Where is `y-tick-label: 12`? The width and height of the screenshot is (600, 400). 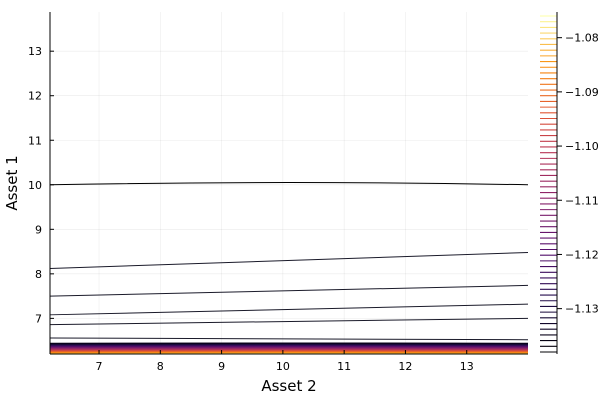 y-tick-label: 12 is located at coordinates (35, 96).